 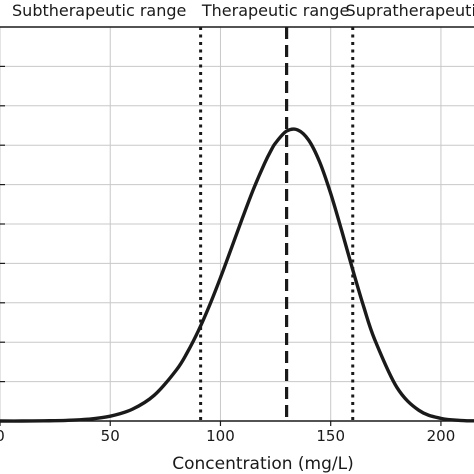 What do you see at coordinates (410, 10) in the screenshot?
I see `region-label: Supratherapeutic range` at bounding box center [410, 10].